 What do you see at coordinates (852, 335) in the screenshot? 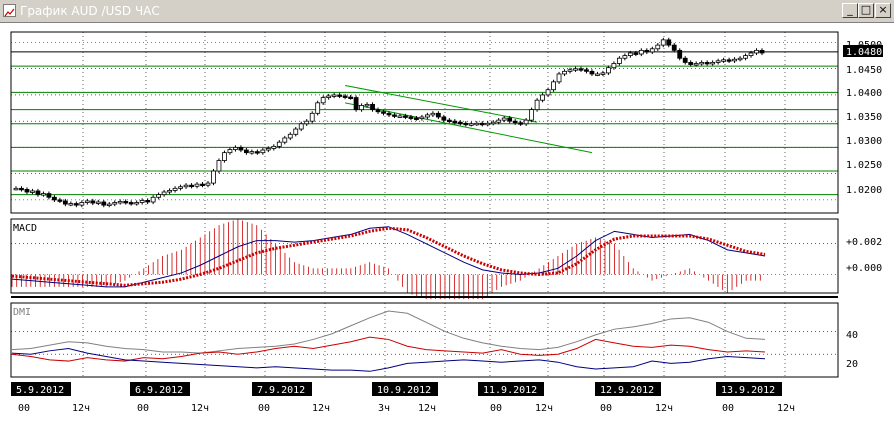
I see `dmi-tick-0: 40` at bounding box center [852, 335].